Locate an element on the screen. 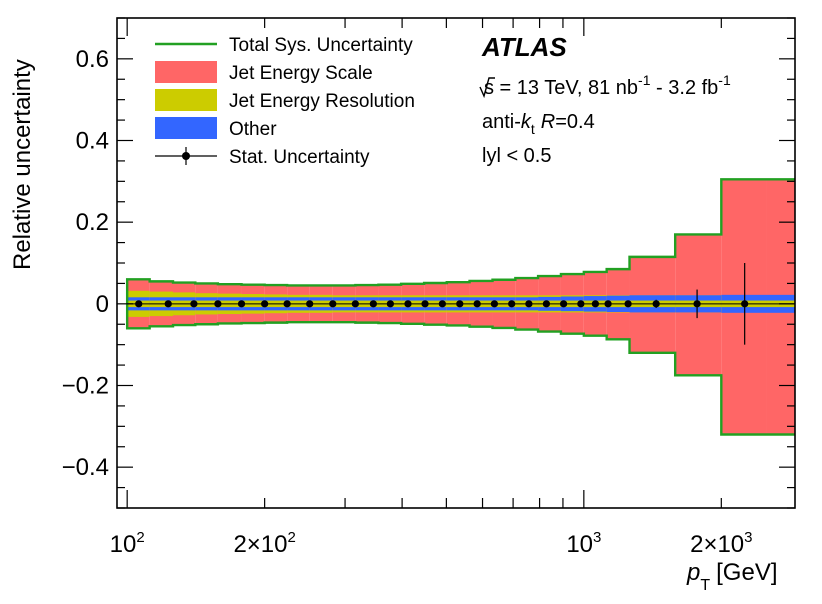  ann-mid: - 3.2 fb is located at coordinates (684, 88).